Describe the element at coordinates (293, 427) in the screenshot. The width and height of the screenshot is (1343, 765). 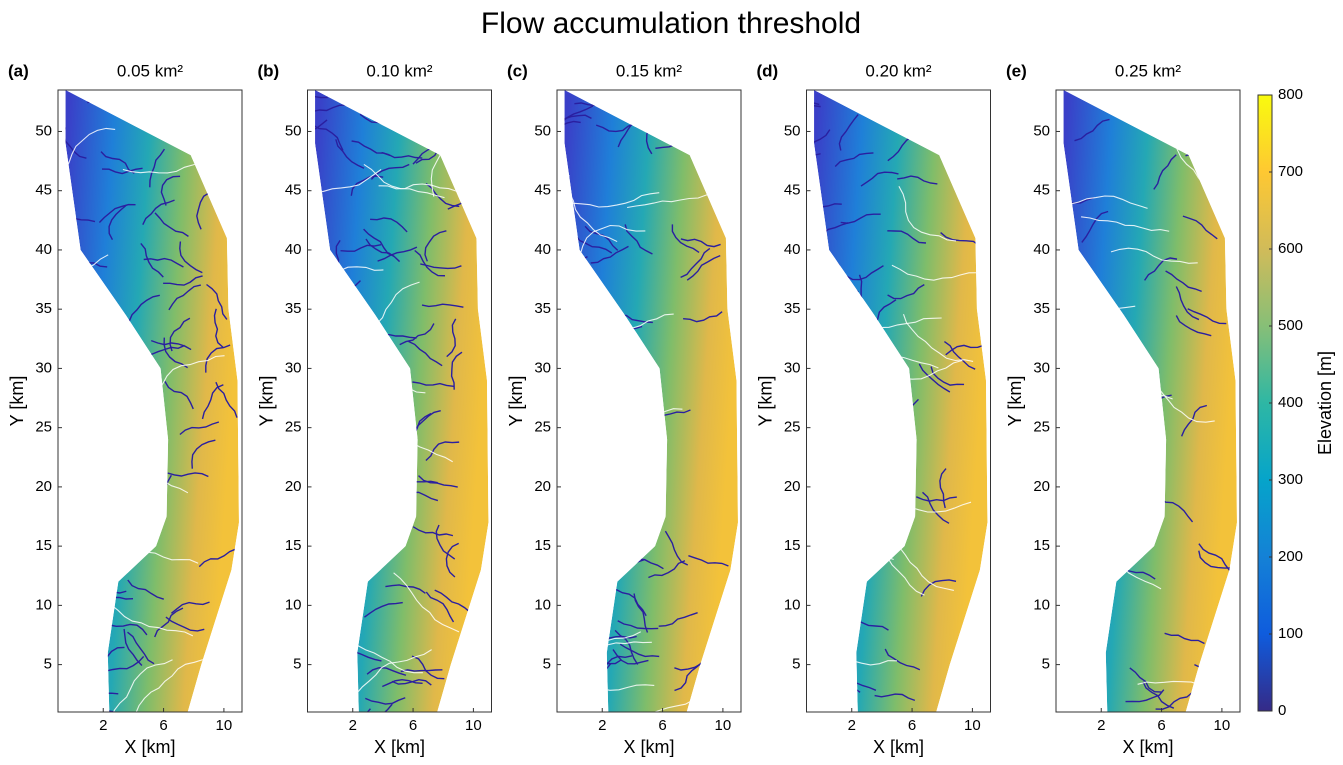
I see `y-tick-label: 25` at that location.